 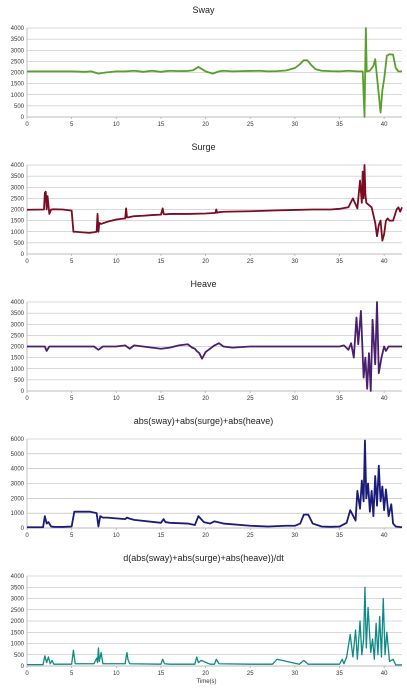 What do you see at coordinates (203, 10) in the screenshot?
I see `chart-title: Sway` at bounding box center [203, 10].